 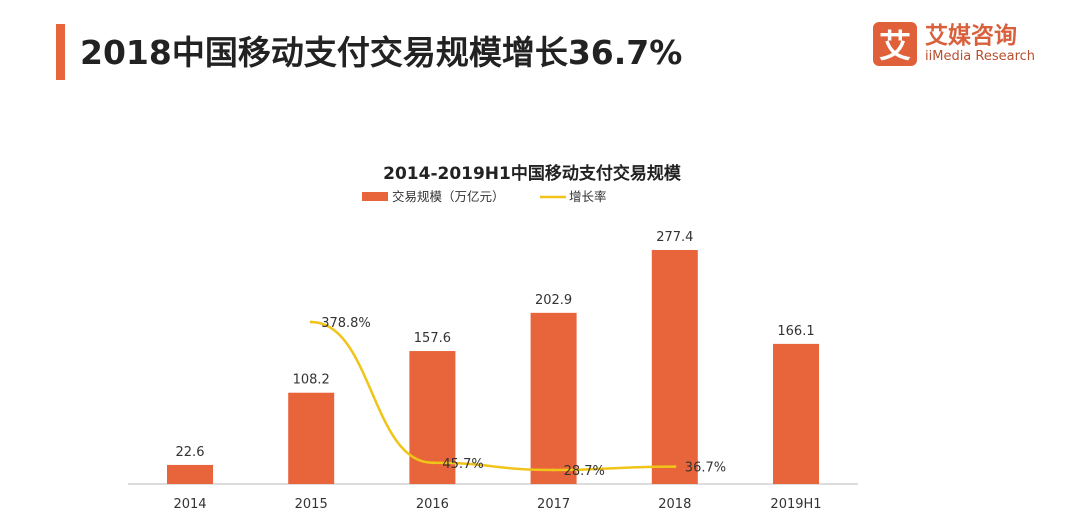 I want to click on logo-name-en: iiMedia Research, so click(x=980, y=56).